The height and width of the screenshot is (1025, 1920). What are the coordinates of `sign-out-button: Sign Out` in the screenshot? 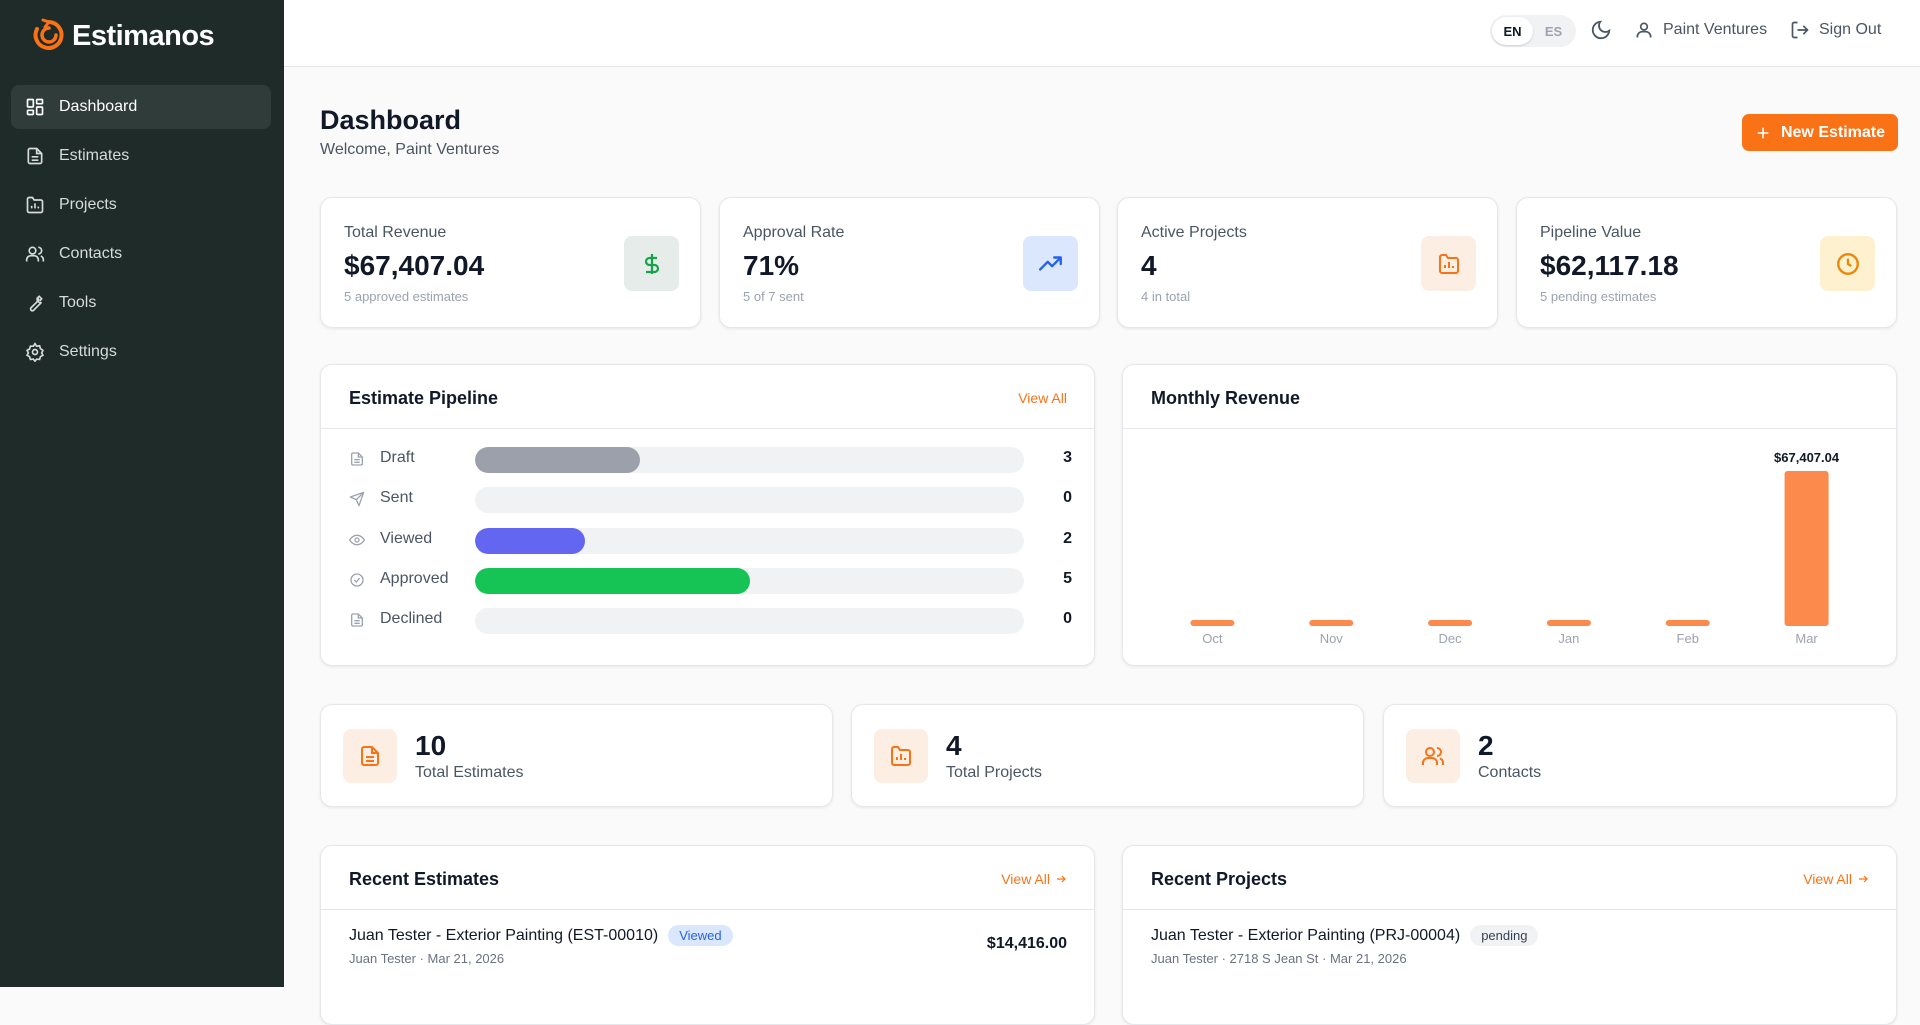 It's located at (1835, 30).